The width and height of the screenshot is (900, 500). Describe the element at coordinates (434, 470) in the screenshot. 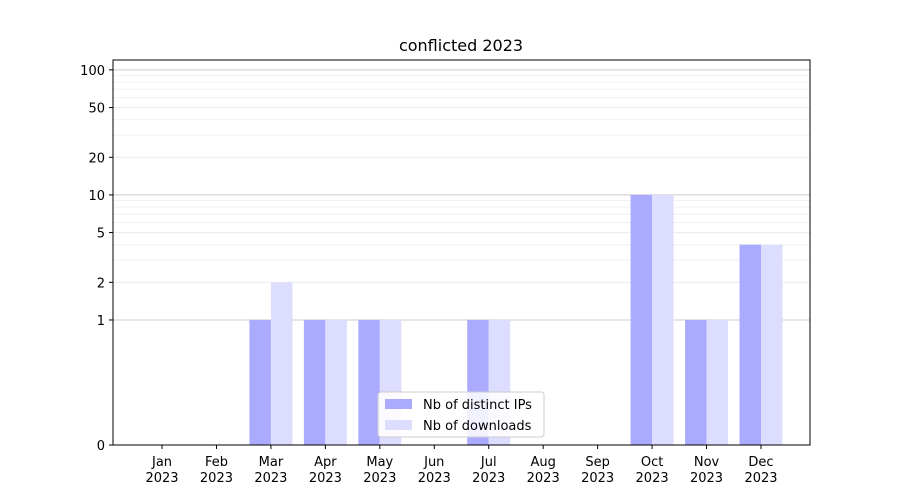

I see `x-tick-label: Jun 2023` at that location.